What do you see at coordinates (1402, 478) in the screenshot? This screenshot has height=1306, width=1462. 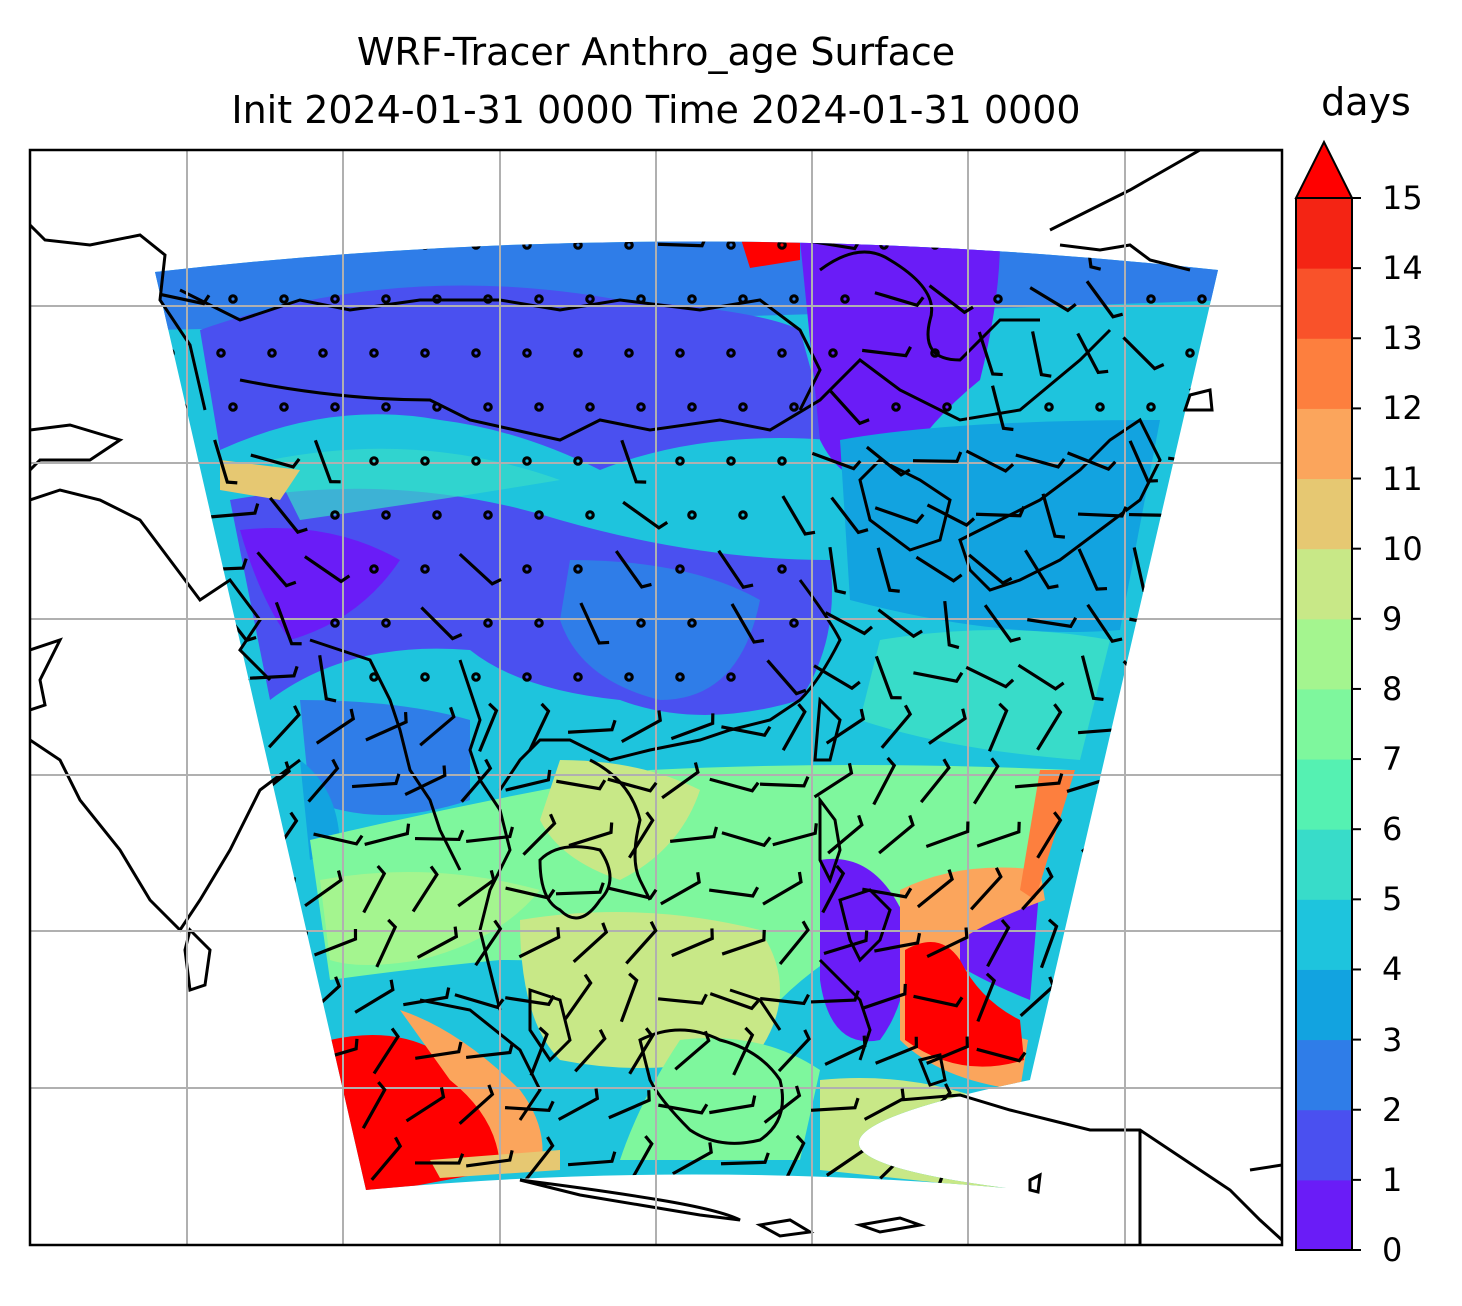 I see `colorbar-tick-label: 11` at bounding box center [1402, 478].